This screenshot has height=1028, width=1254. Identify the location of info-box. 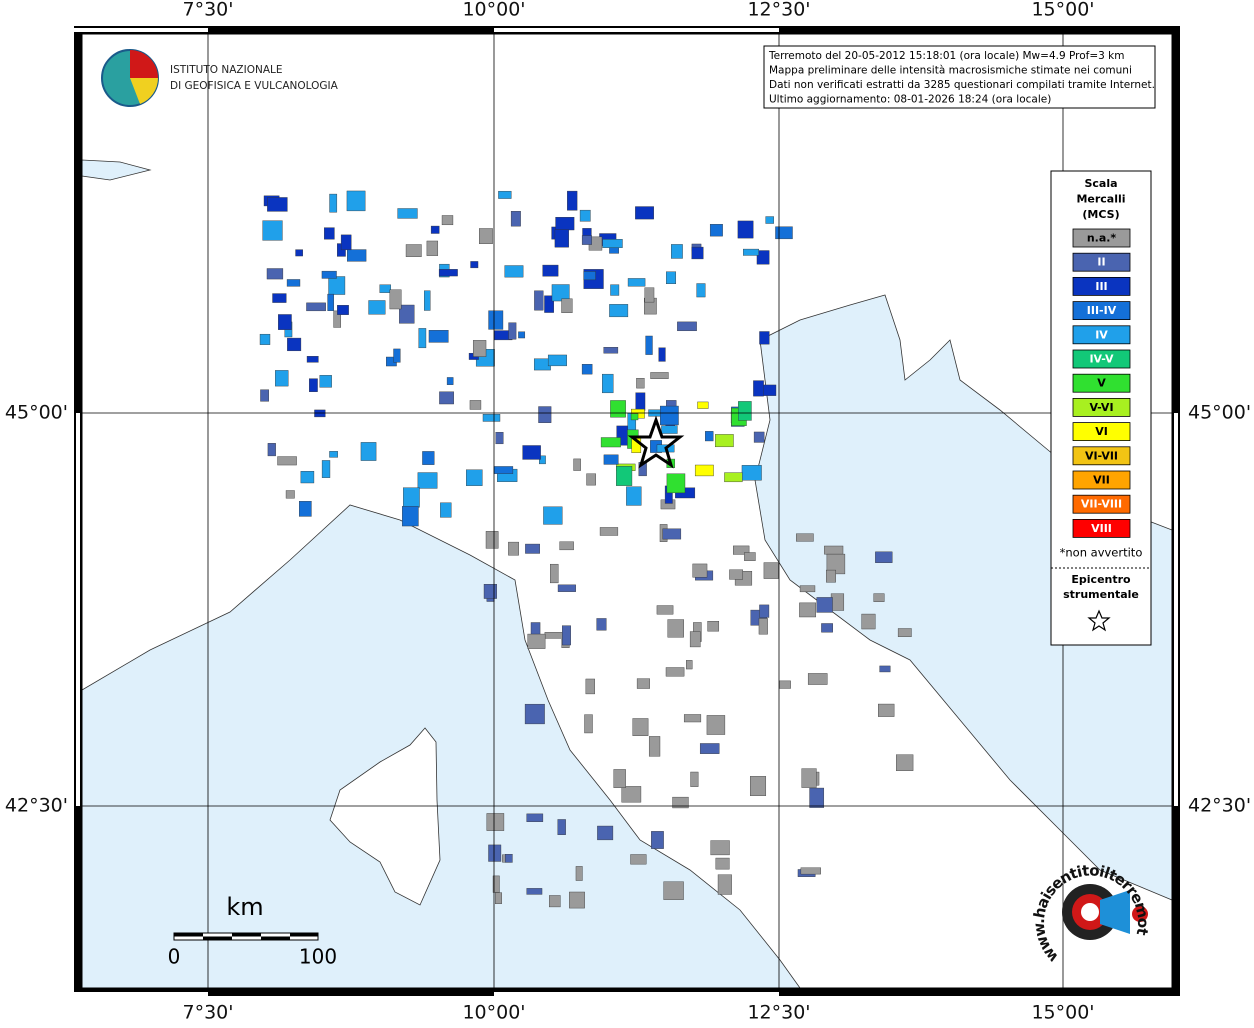
(959, 77).